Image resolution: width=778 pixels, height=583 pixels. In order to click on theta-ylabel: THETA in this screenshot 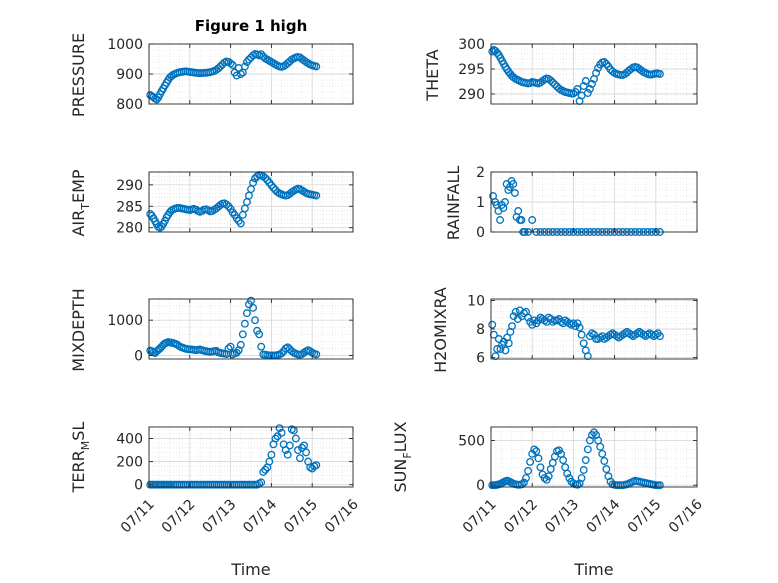, I will do `click(432, 75)`.